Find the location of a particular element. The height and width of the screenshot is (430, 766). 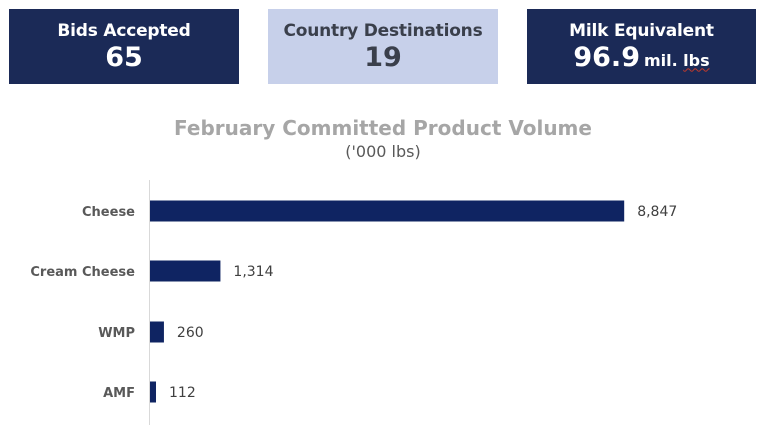

value-label: 112 is located at coordinates (182, 393).